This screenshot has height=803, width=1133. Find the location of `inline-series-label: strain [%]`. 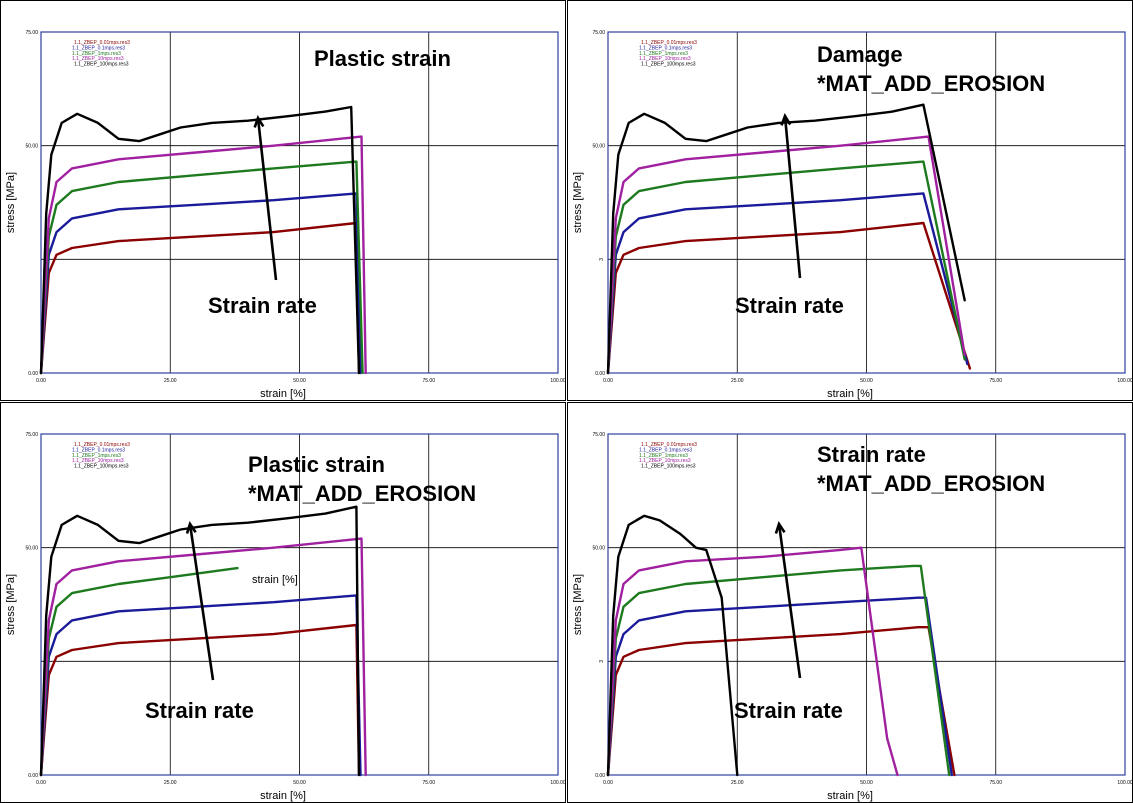

inline-series-label: strain [%] is located at coordinates (275, 580).